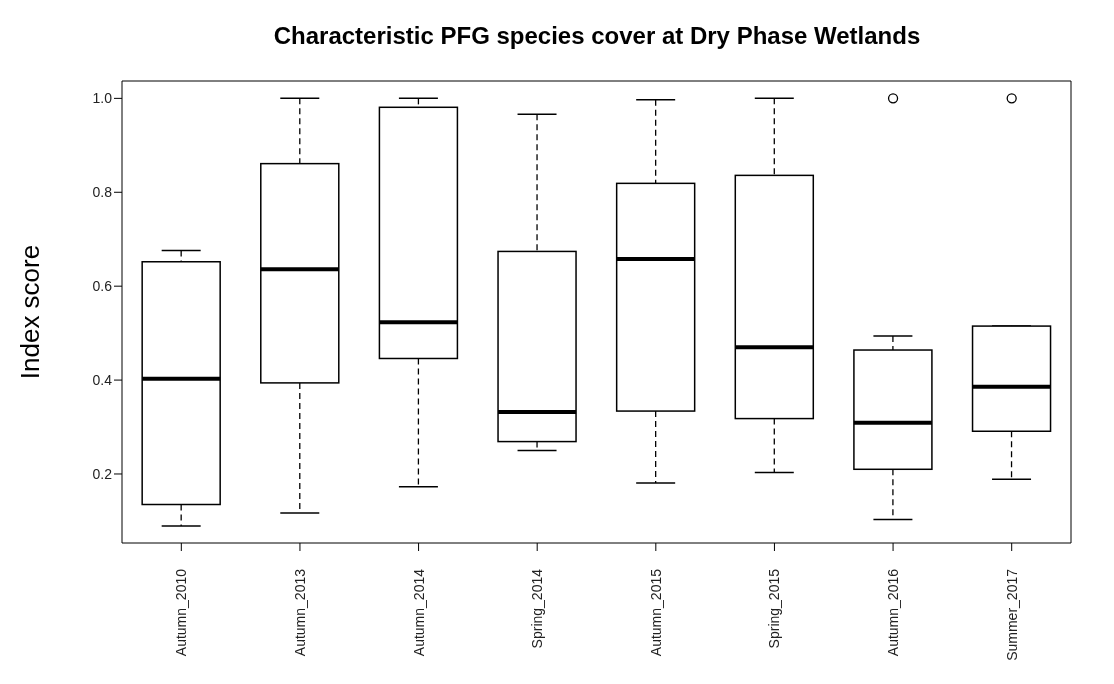 The height and width of the screenshot is (684, 1114). What do you see at coordinates (597, 36) in the screenshot?
I see `chart-title: Characteristic PFG species cover at Dry Phase Wetlands` at bounding box center [597, 36].